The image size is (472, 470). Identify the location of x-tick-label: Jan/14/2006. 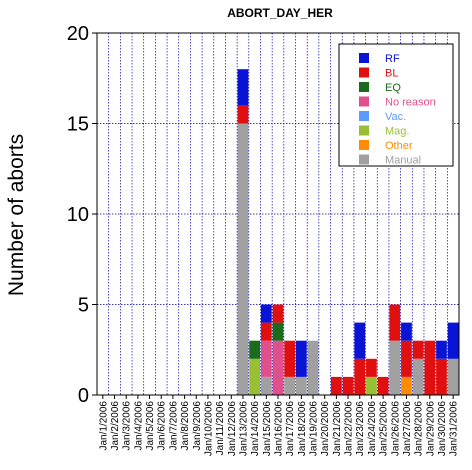
(255, 428).